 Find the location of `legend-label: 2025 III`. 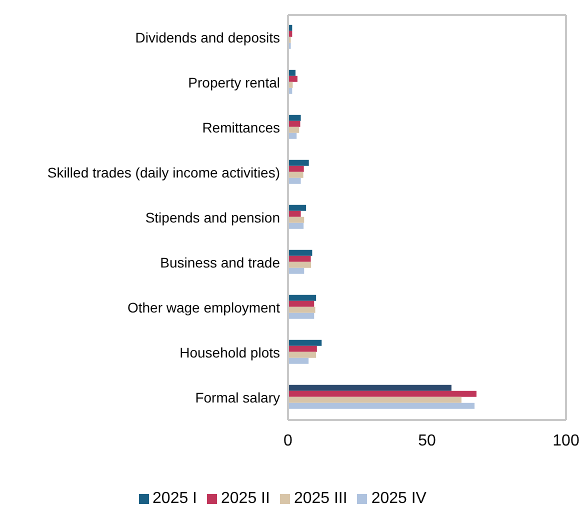

legend-label: 2025 III is located at coordinates (321, 498).